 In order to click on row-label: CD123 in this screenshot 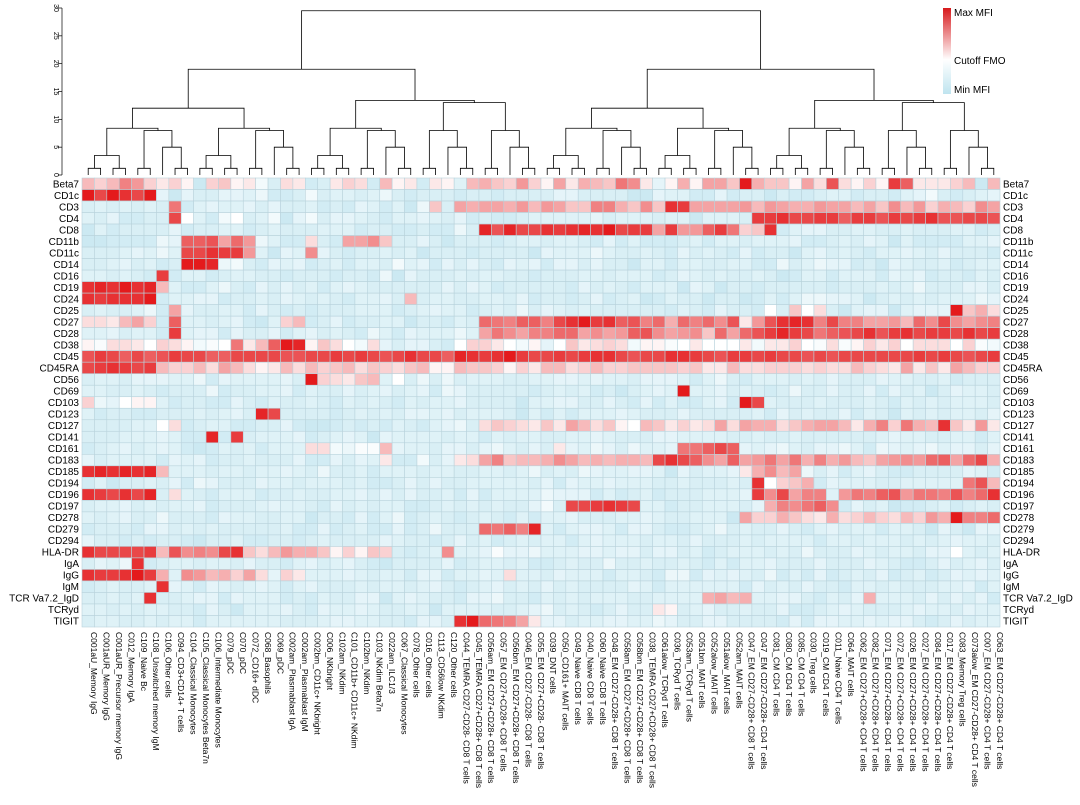, I will do `click(1019, 415)`.